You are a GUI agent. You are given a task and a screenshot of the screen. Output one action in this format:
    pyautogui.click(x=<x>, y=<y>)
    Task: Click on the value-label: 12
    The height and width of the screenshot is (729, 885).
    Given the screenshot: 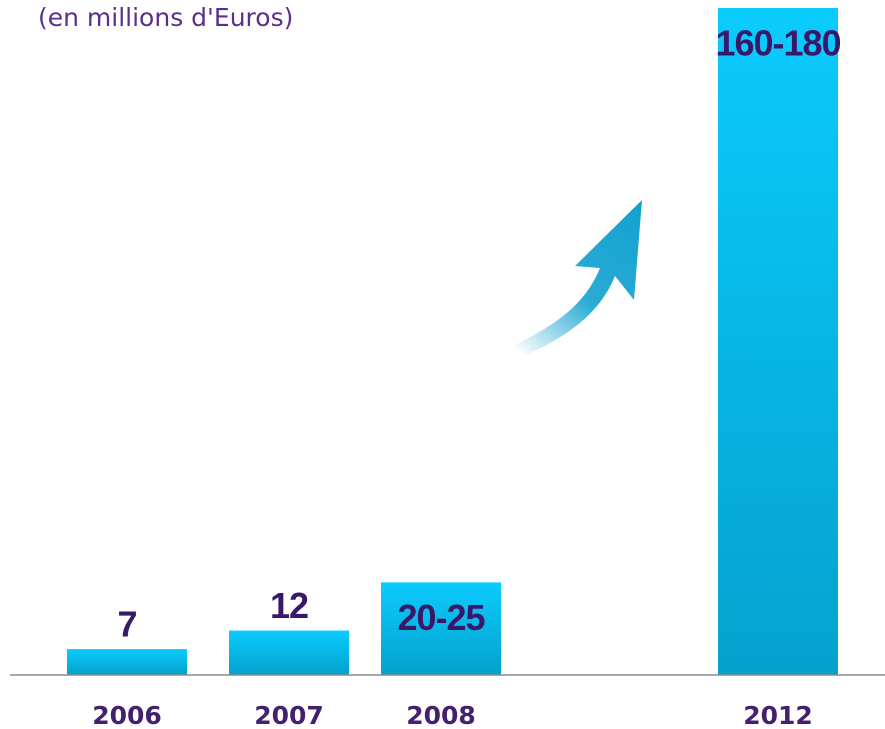 What is the action you would take?
    pyautogui.click(x=289, y=605)
    